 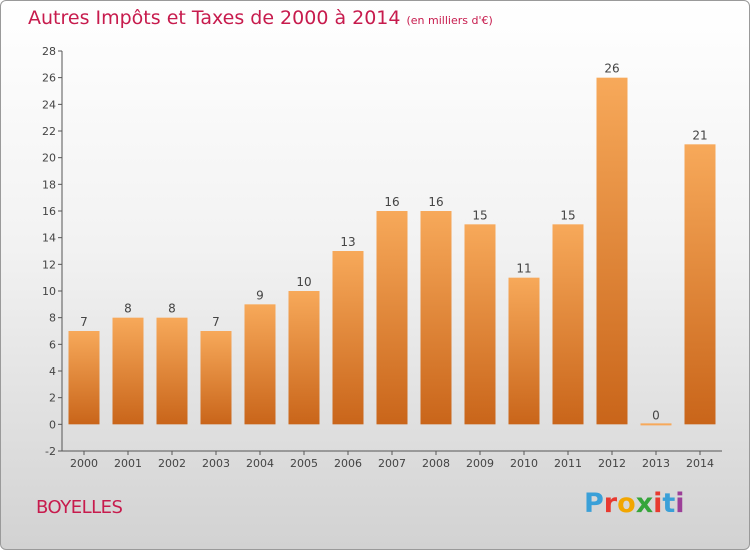 I want to click on x-tick-label: 2013, so click(x=656, y=463).